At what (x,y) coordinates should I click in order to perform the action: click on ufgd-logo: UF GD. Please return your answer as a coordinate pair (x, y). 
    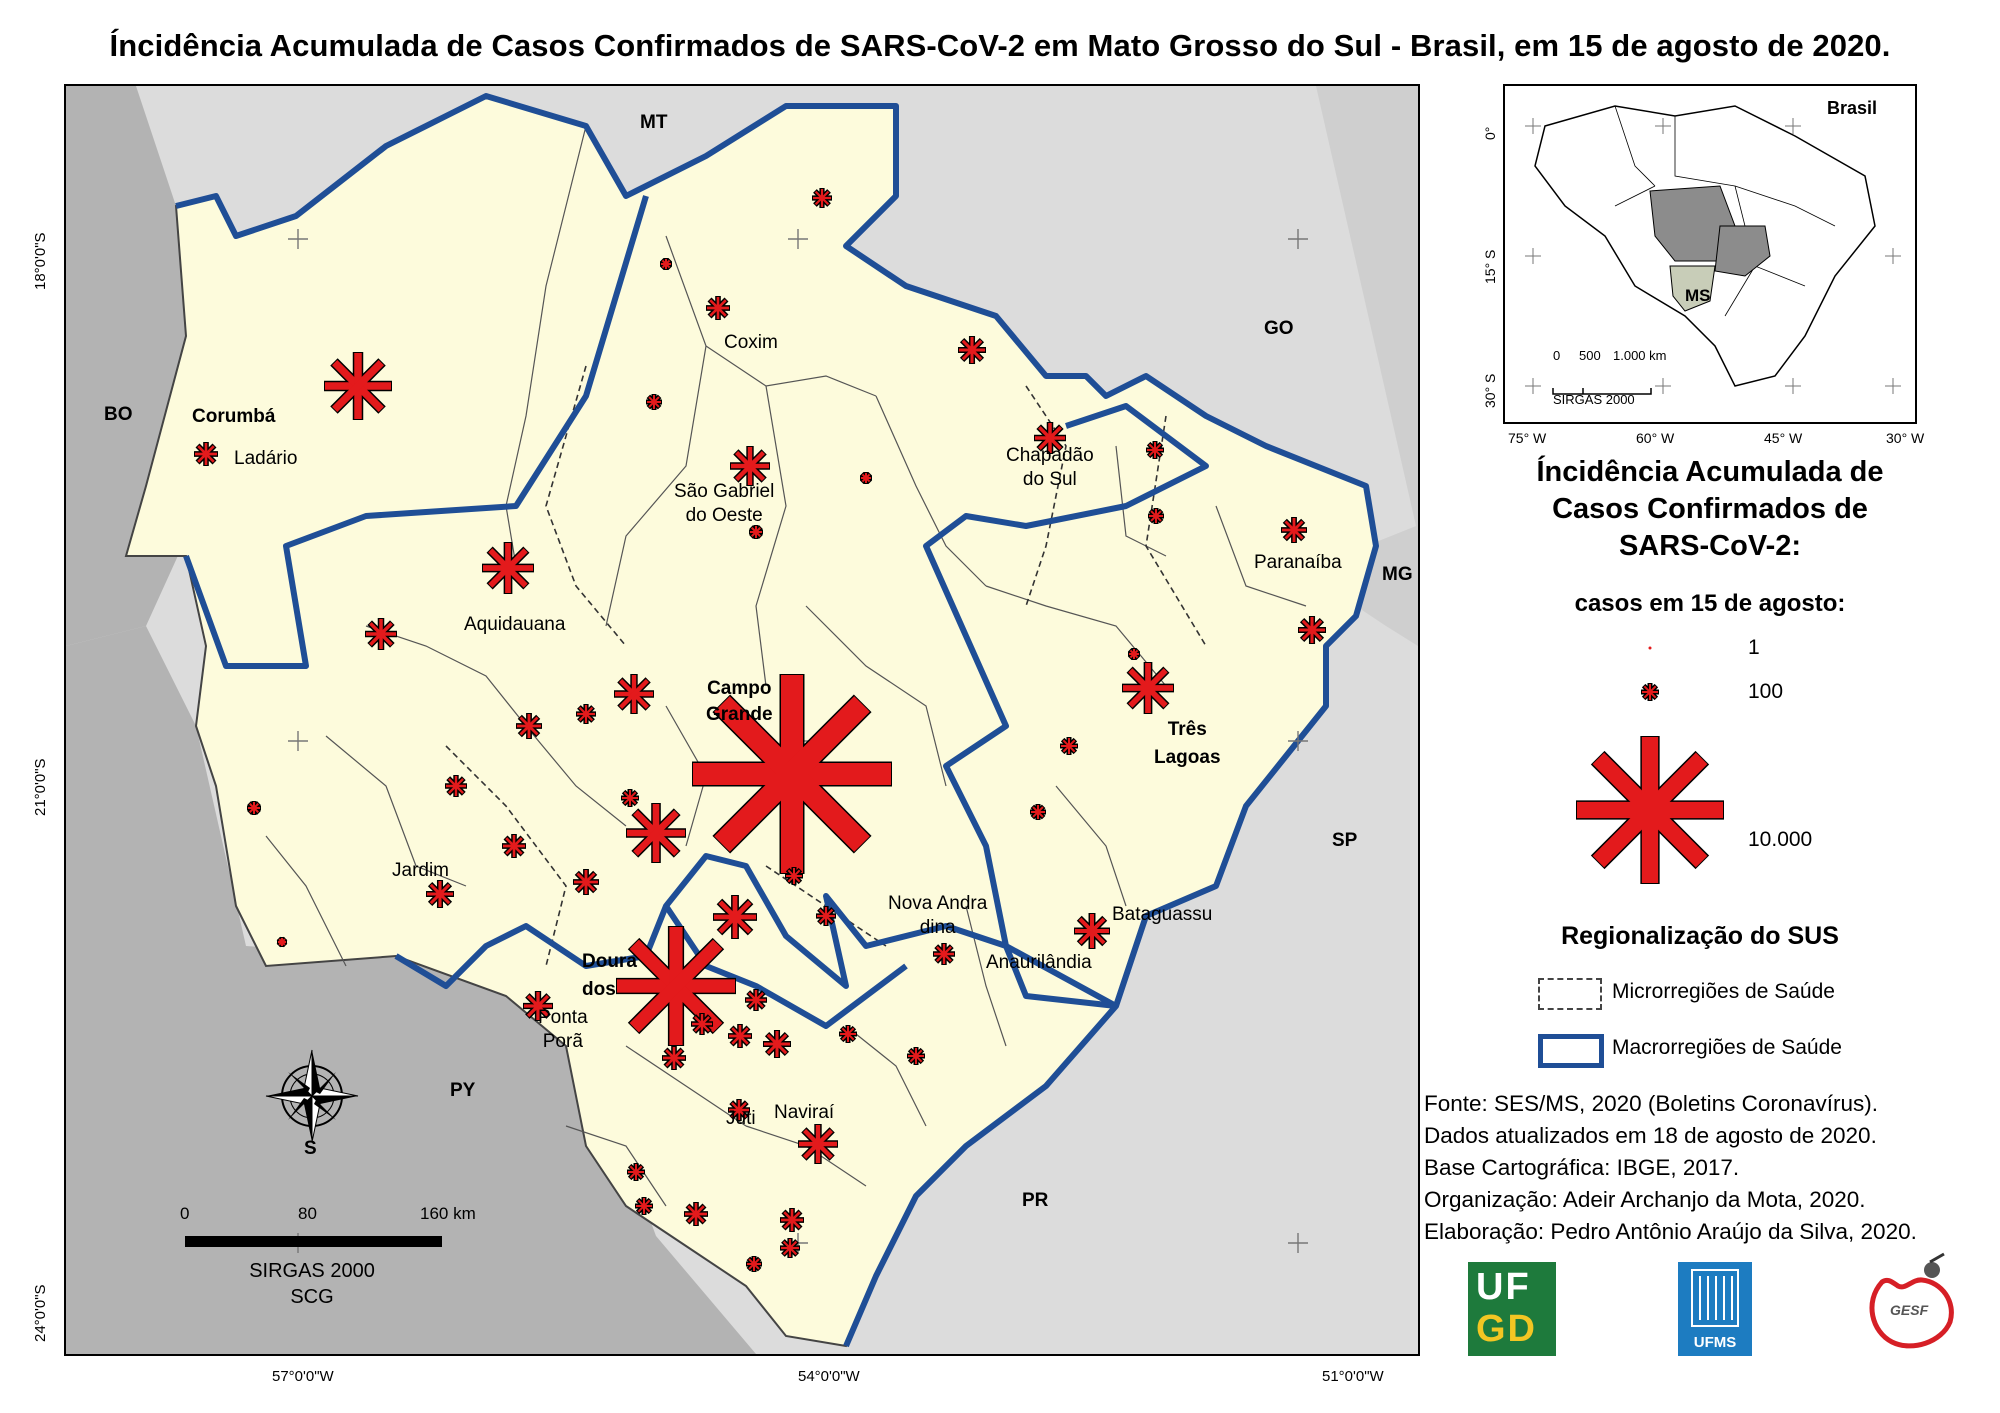
    Looking at the image, I should click on (1512, 1309).